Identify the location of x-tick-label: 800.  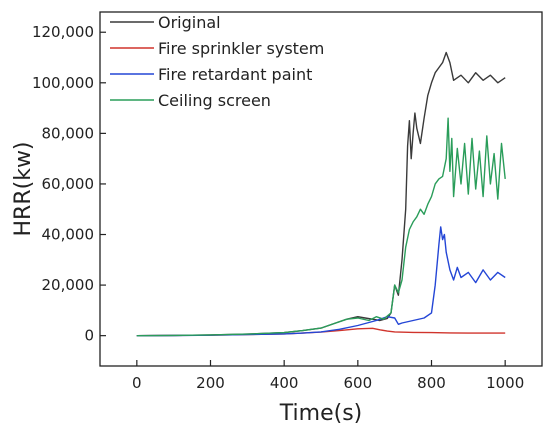
(431, 383).